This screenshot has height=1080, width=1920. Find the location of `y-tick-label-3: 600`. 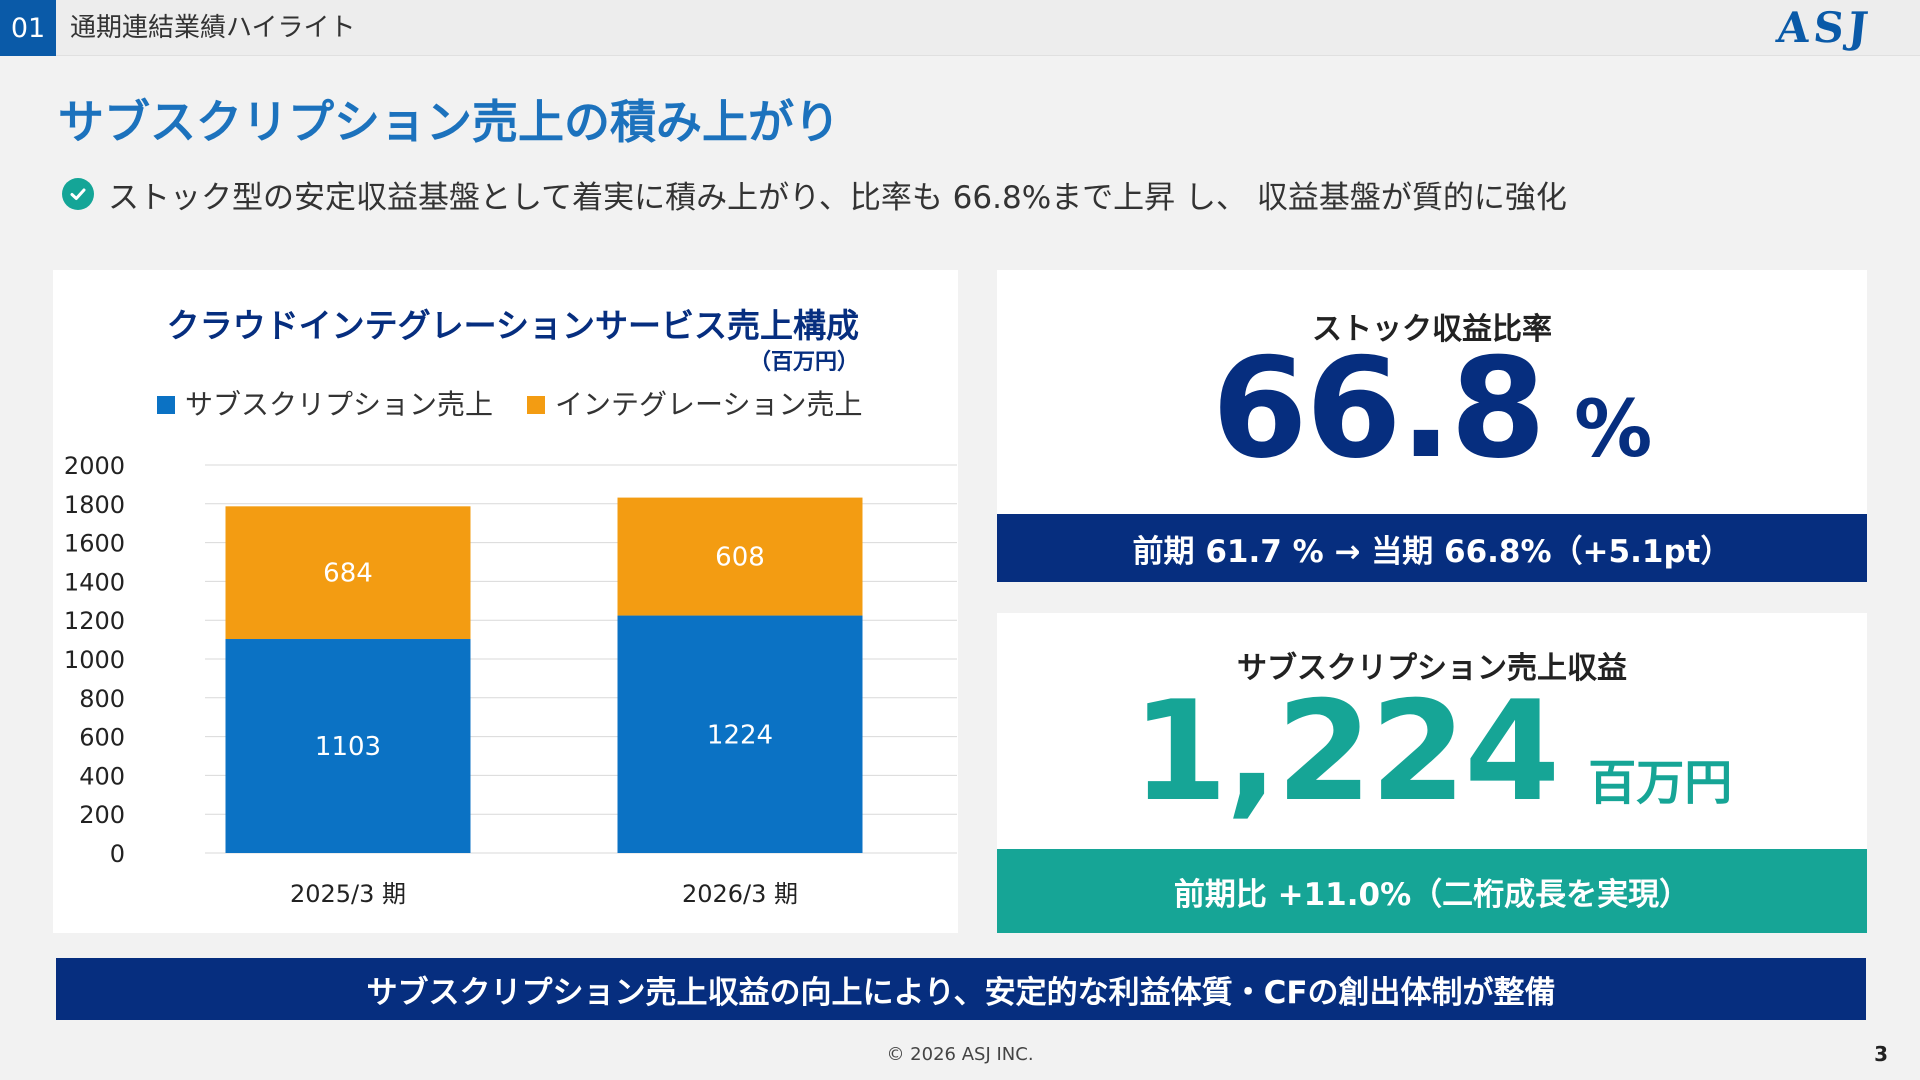

y-tick-label-3: 600 is located at coordinates (102, 738).